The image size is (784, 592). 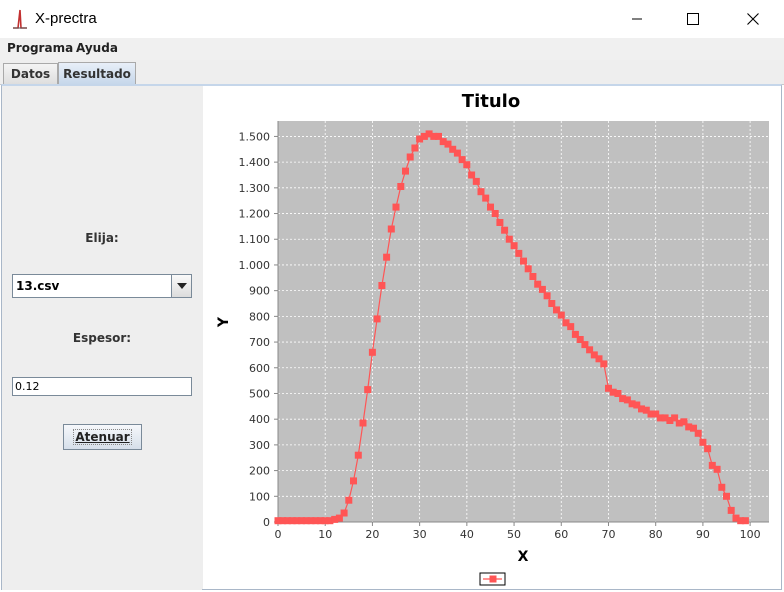 I want to click on y-tick-label: 1.300, so click(x=255, y=188).